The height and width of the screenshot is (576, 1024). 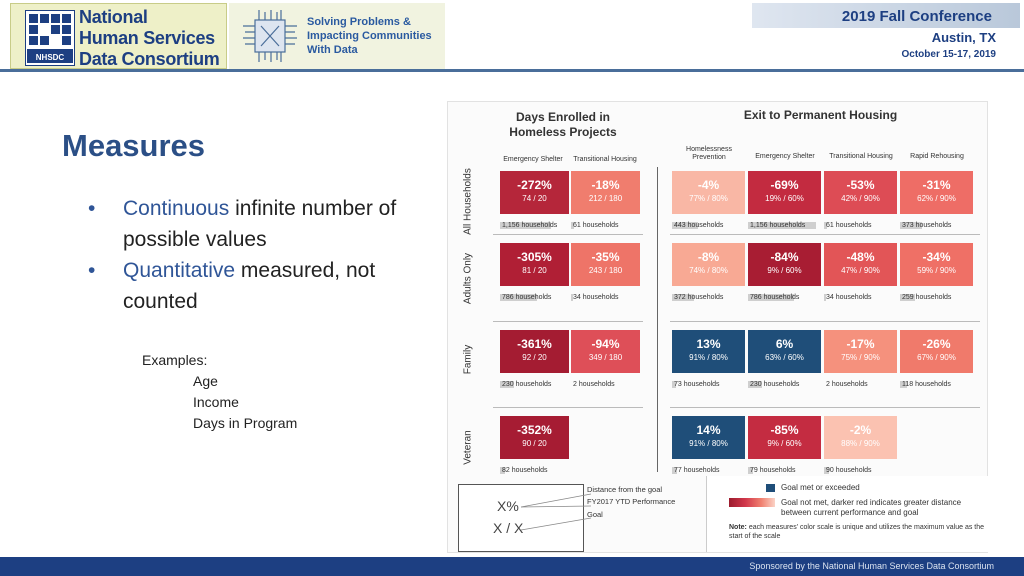 I want to click on household-count: 2 households, so click(x=607, y=384).